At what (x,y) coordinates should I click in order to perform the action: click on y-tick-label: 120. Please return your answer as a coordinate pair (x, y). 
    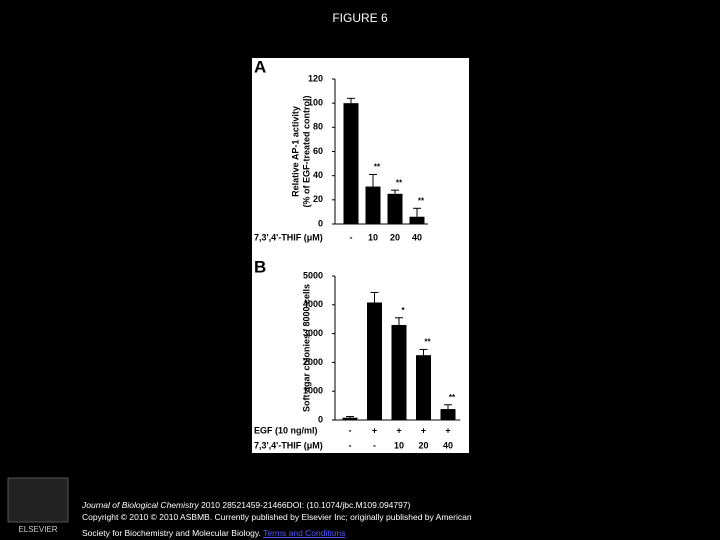
    Looking at the image, I should click on (315, 78).